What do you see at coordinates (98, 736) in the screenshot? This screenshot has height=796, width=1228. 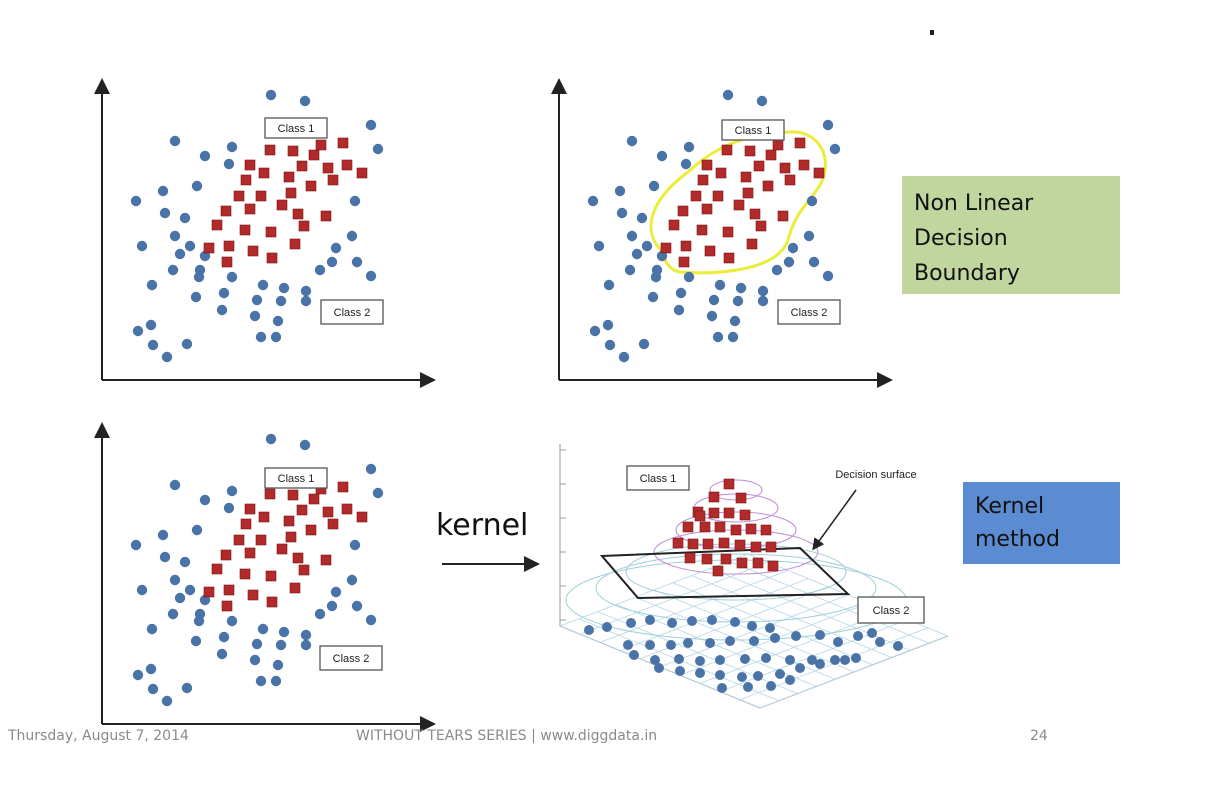 I see `footer-date: Thursday, August 7, 2014` at bounding box center [98, 736].